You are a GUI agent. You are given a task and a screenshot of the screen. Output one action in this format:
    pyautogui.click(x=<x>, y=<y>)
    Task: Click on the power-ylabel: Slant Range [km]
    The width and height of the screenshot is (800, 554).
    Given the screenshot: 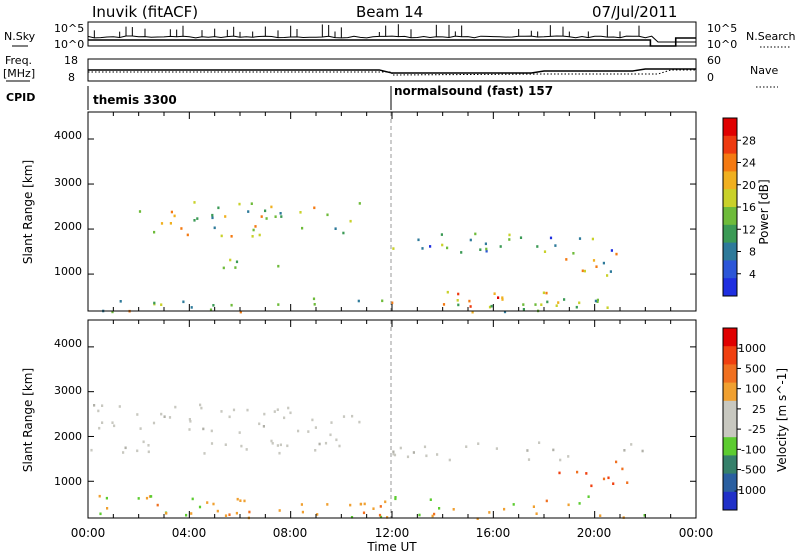 What is the action you would take?
    pyautogui.click(x=28, y=212)
    